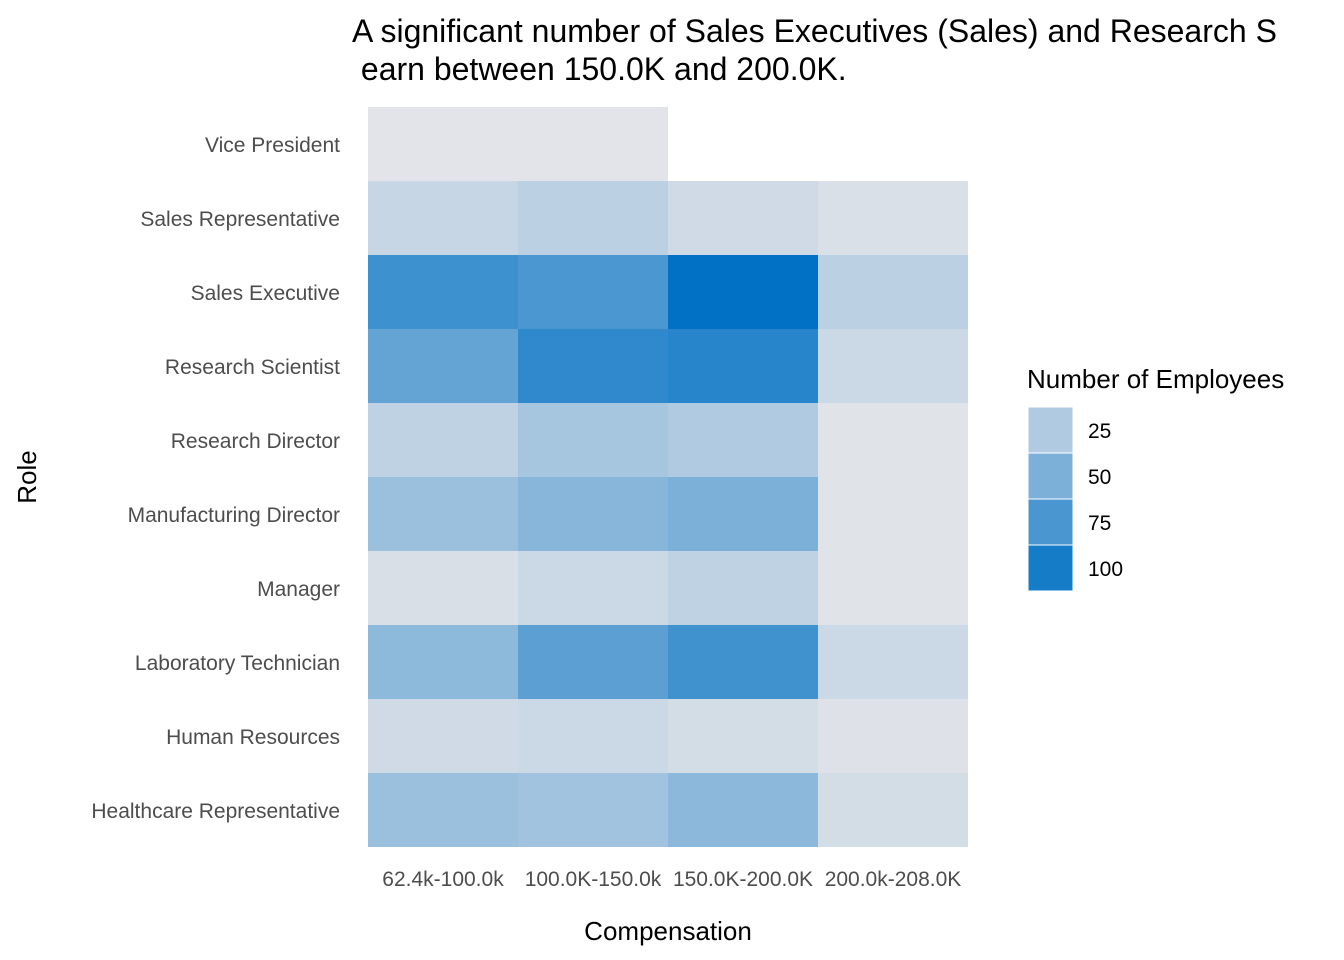 The image size is (1344, 960). I want to click on x-axis-title: Compensation, so click(668, 931).